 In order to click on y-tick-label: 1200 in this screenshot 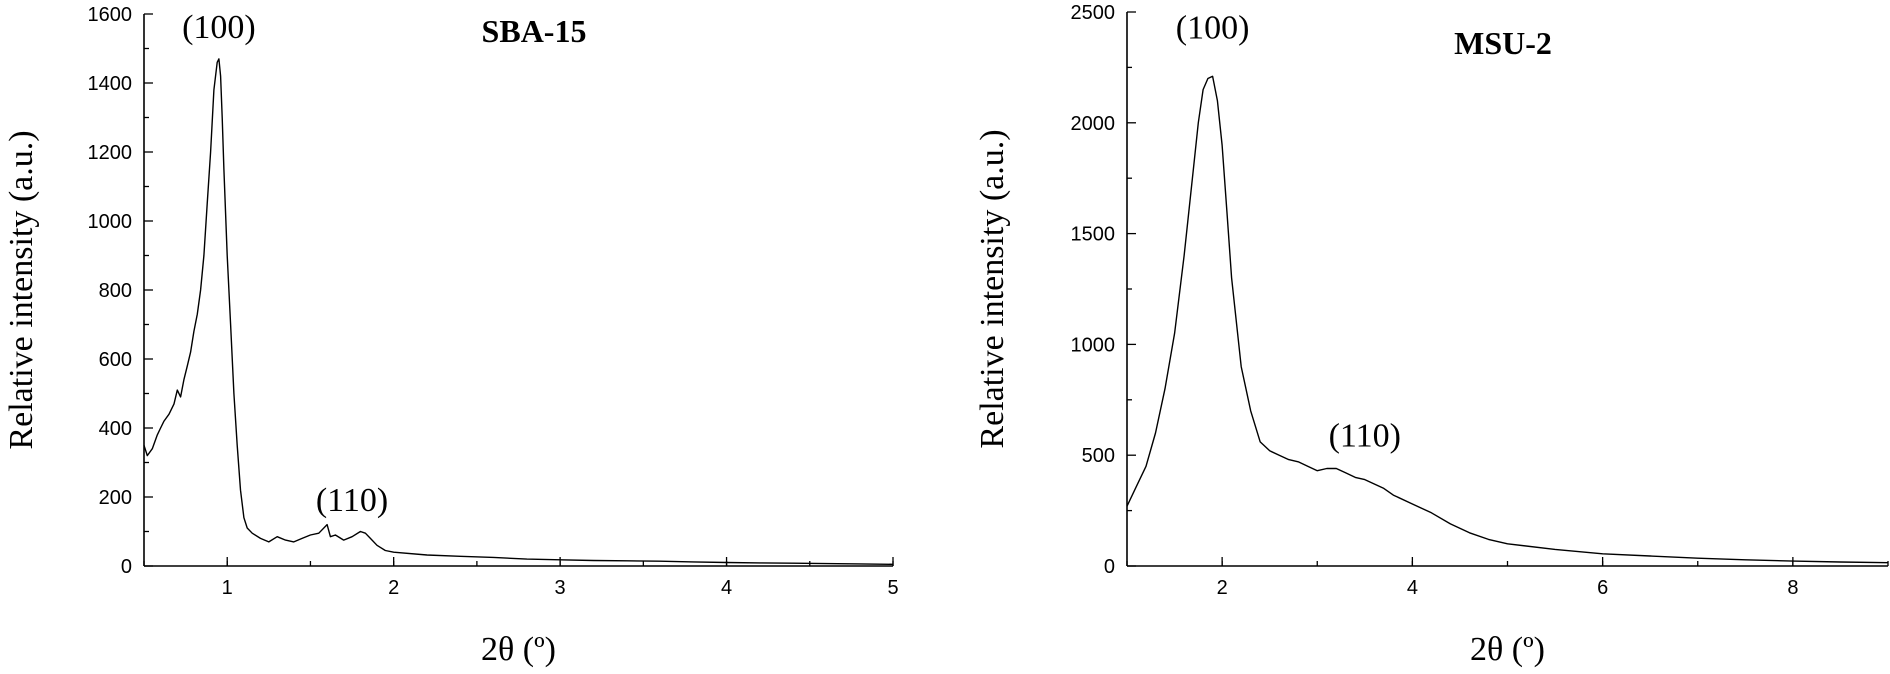, I will do `click(110, 153)`.